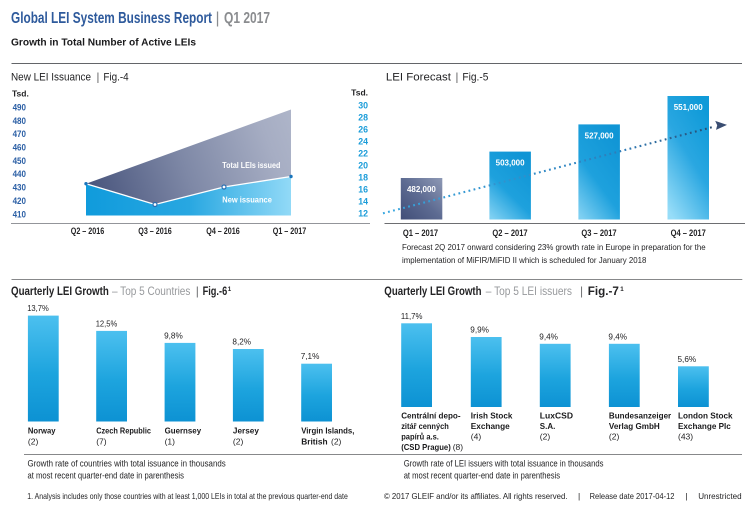  Describe the element at coordinates (687, 359) in the screenshot. I see `svg-text: 5,6%` at that location.